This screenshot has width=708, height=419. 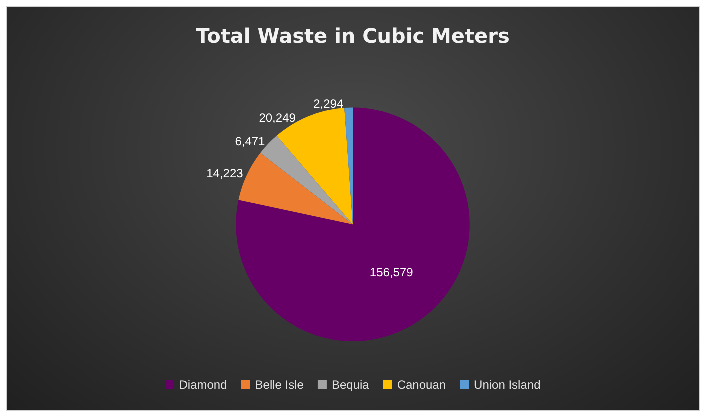 What do you see at coordinates (507, 385) in the screenshot?
I see `legend-label: Union Island` at bounding box center [507, 385].